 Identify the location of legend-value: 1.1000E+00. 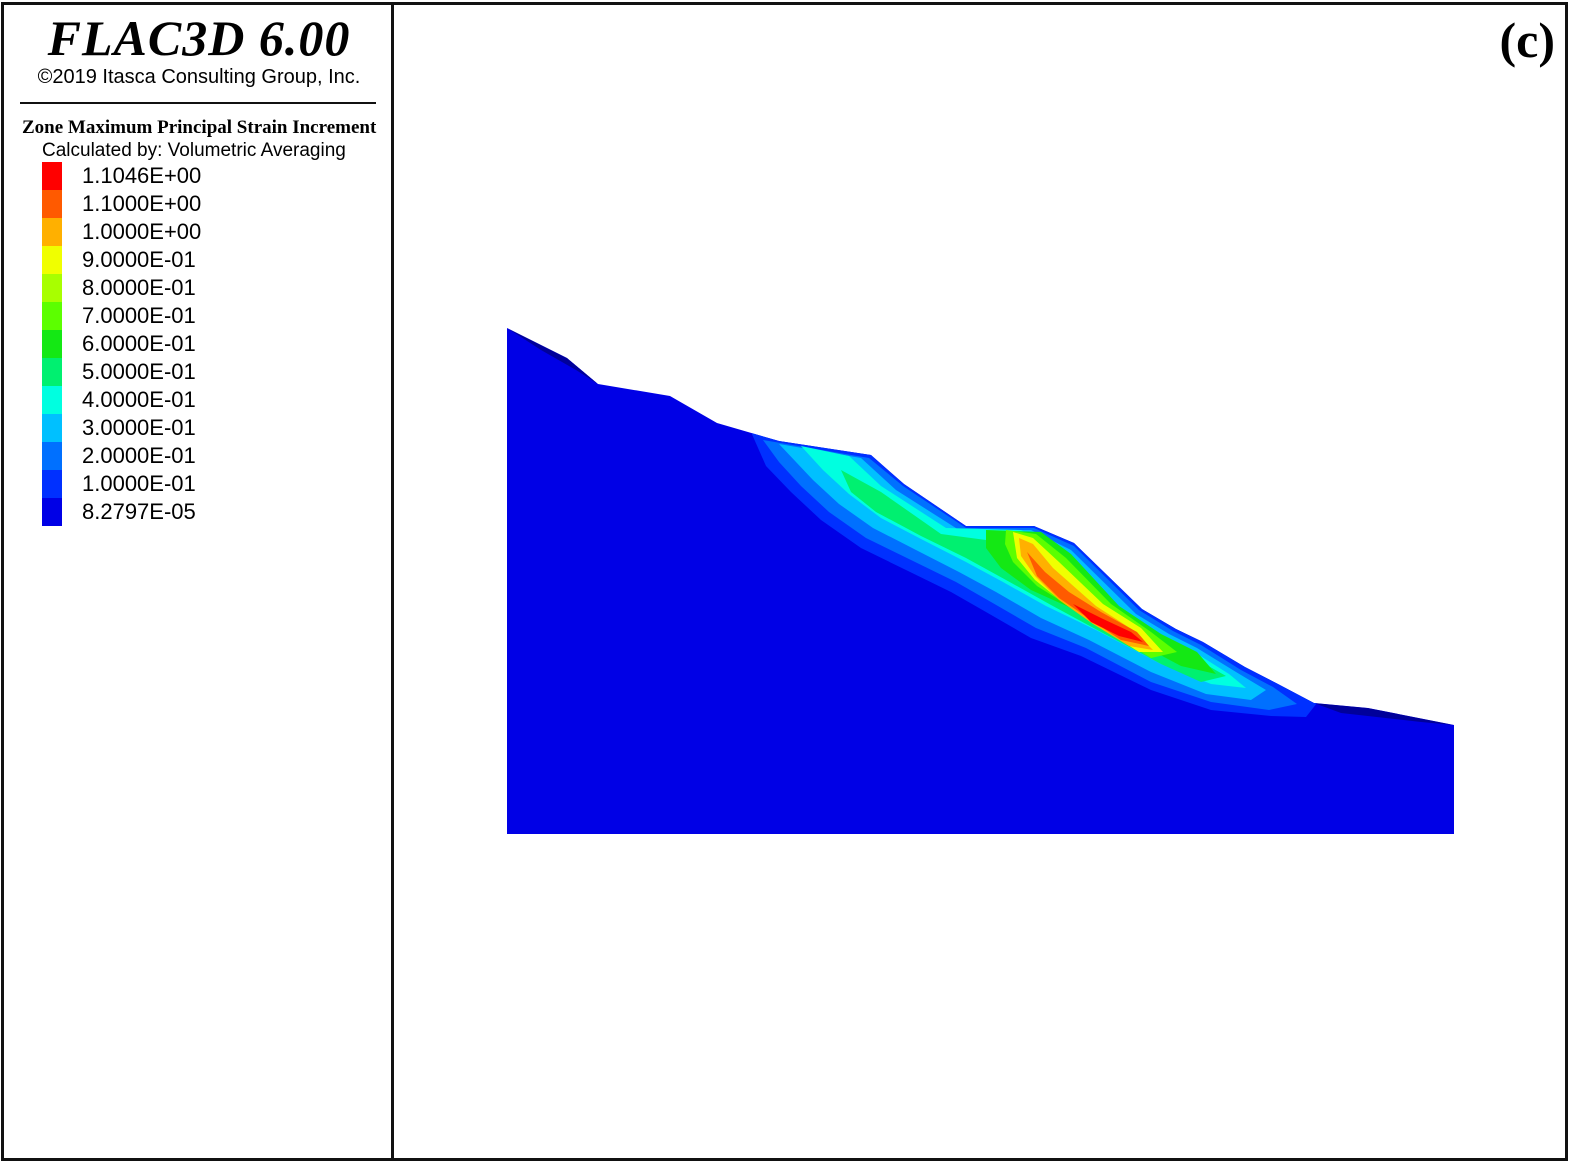
(142, 203).